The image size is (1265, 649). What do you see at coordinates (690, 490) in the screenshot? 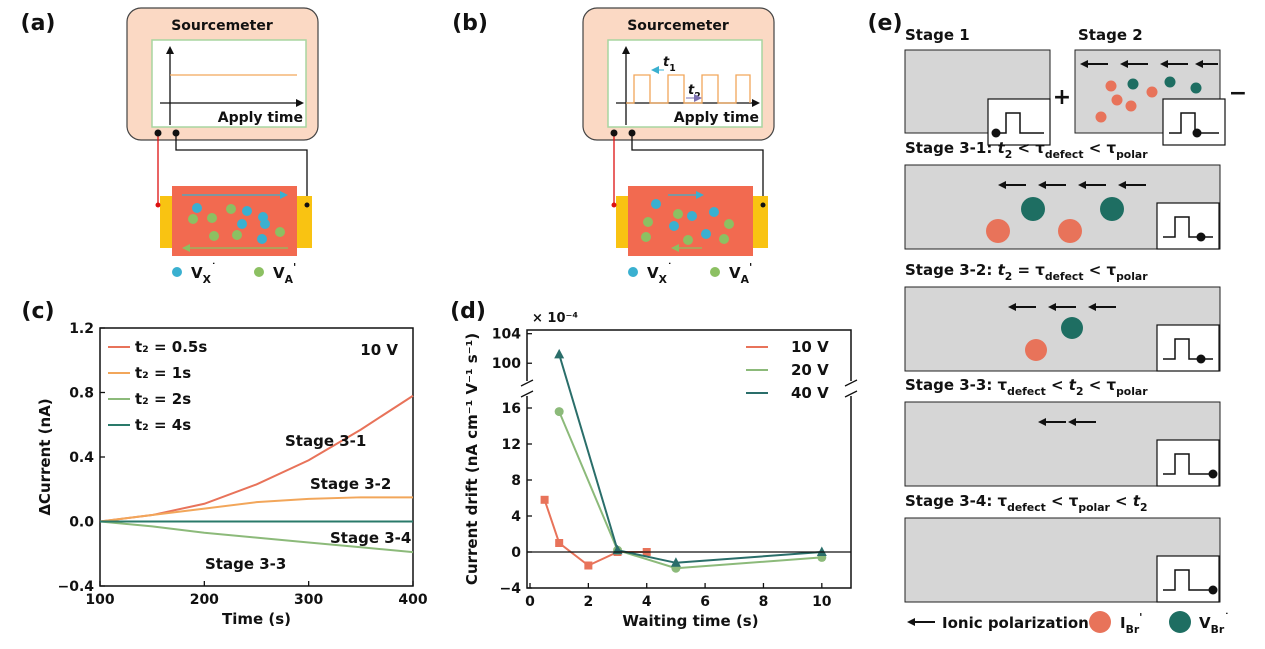
I see `series-line` at bounding box center [690, 490].